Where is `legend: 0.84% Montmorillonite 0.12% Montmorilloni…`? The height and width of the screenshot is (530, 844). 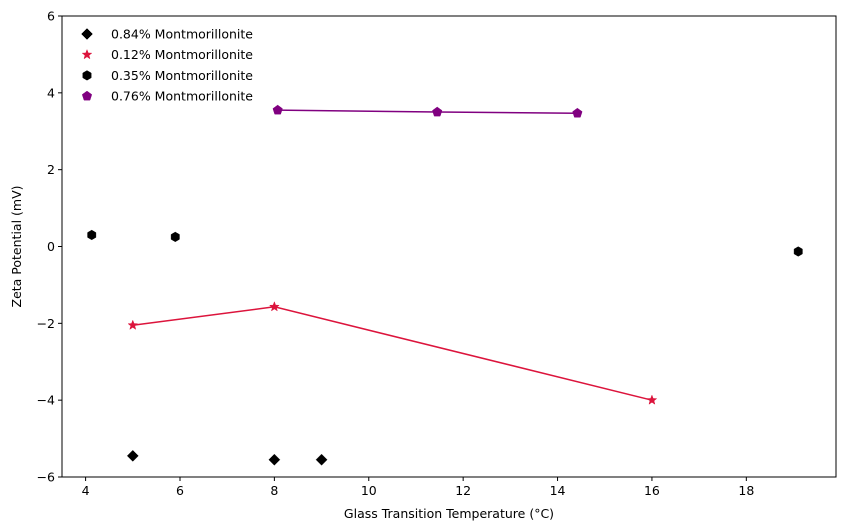
legend: 0.84% Montmorillonite 0.12% Montmorilloni… is located at coordinates (167, 65).